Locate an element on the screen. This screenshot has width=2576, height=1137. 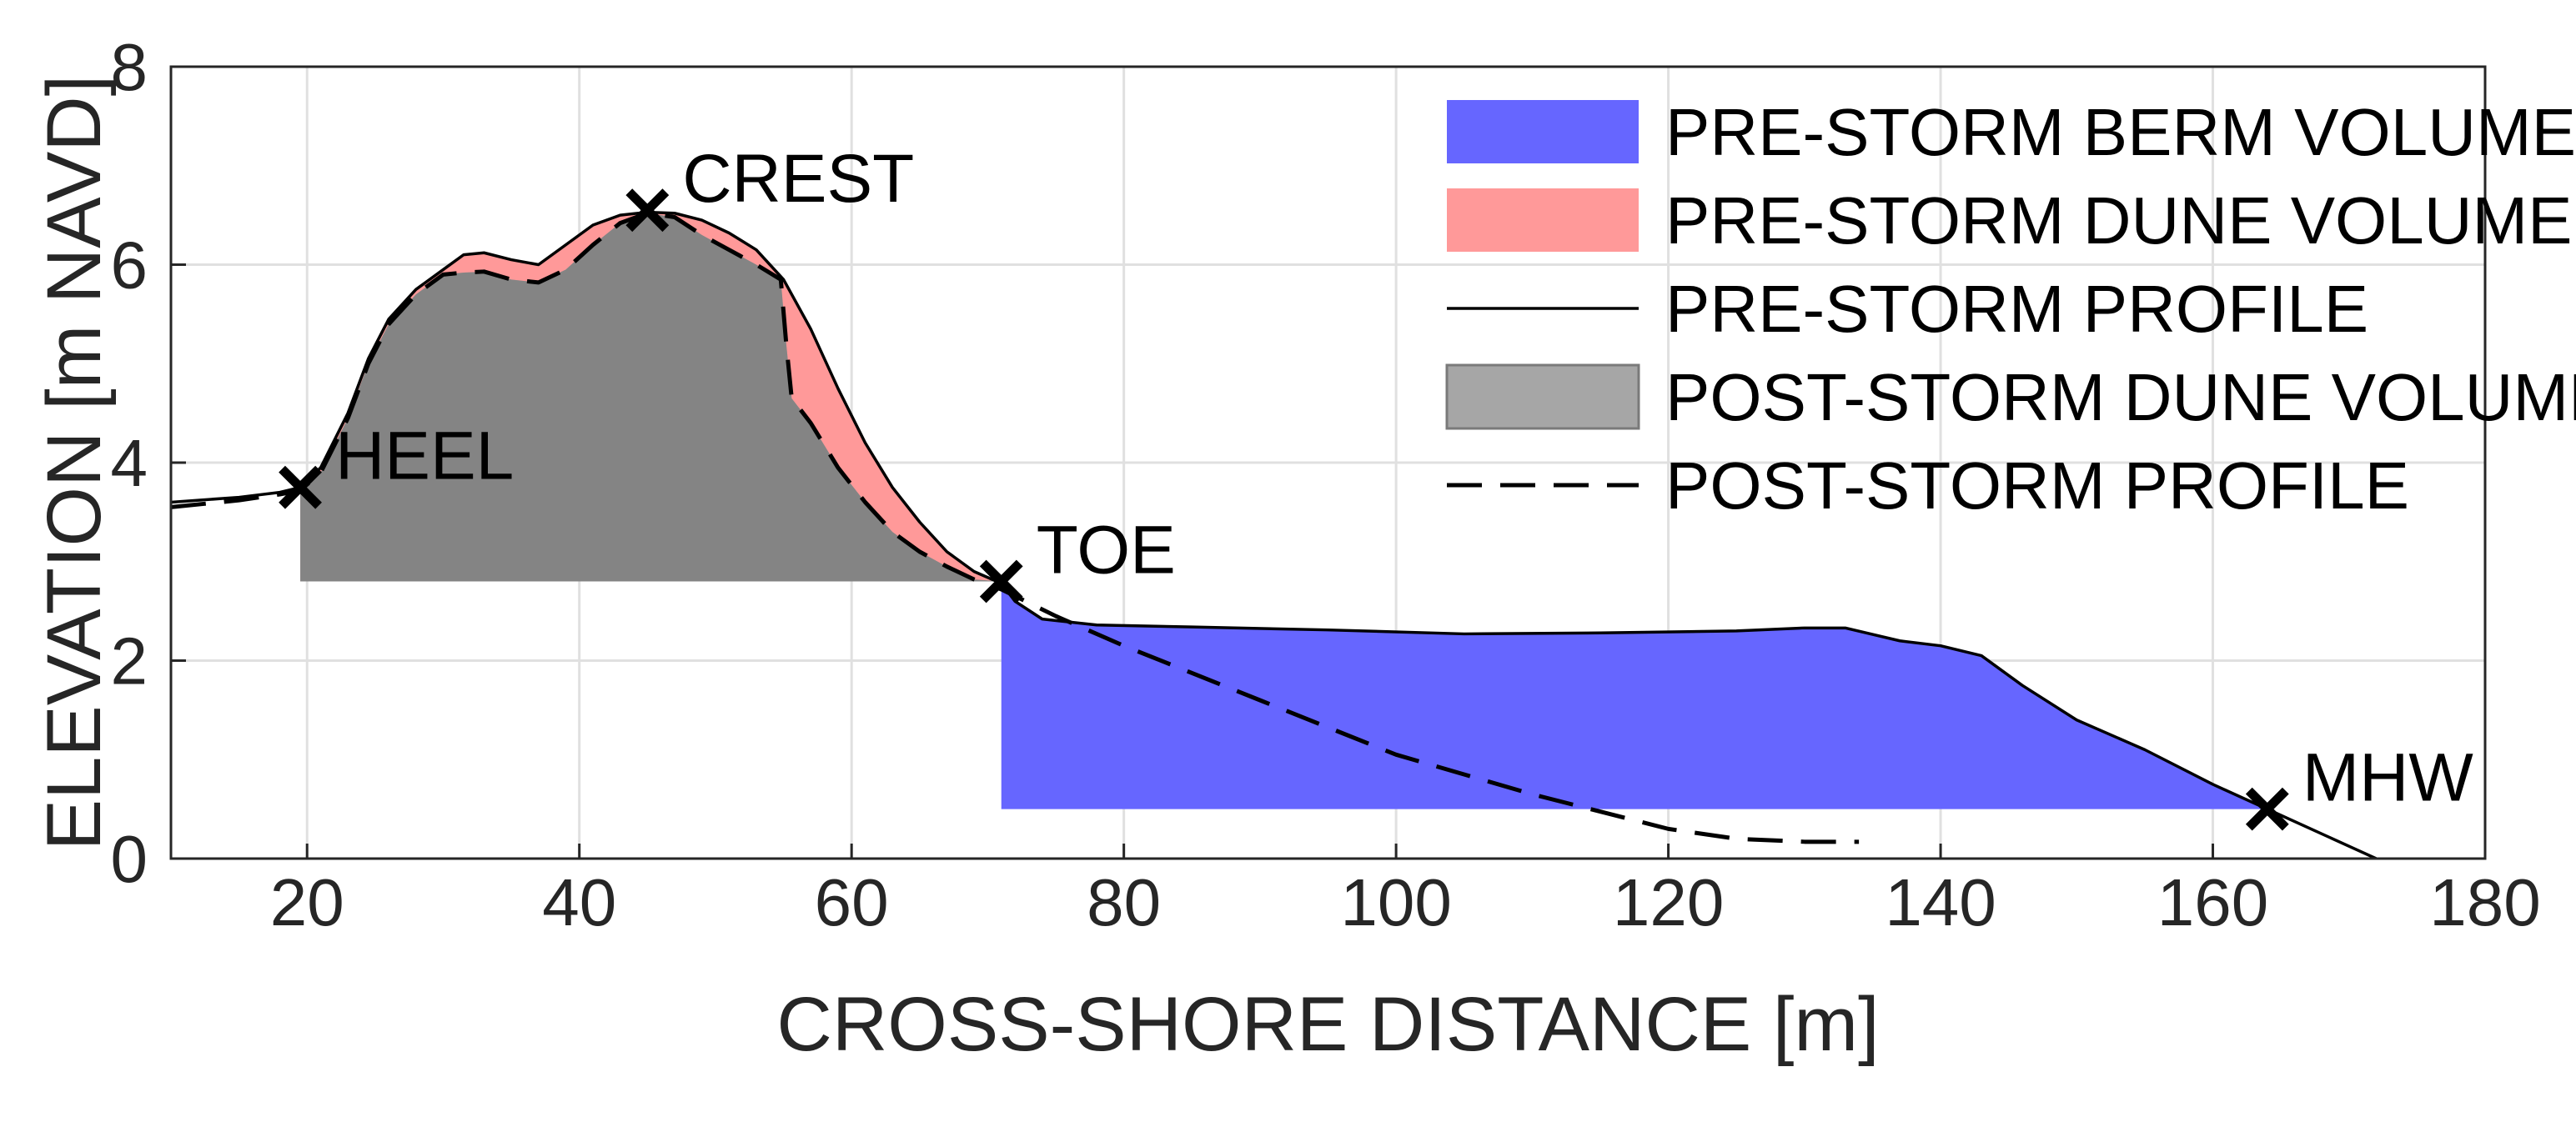
annotation-mhw: MHW is located at coordinates (2388, 778).